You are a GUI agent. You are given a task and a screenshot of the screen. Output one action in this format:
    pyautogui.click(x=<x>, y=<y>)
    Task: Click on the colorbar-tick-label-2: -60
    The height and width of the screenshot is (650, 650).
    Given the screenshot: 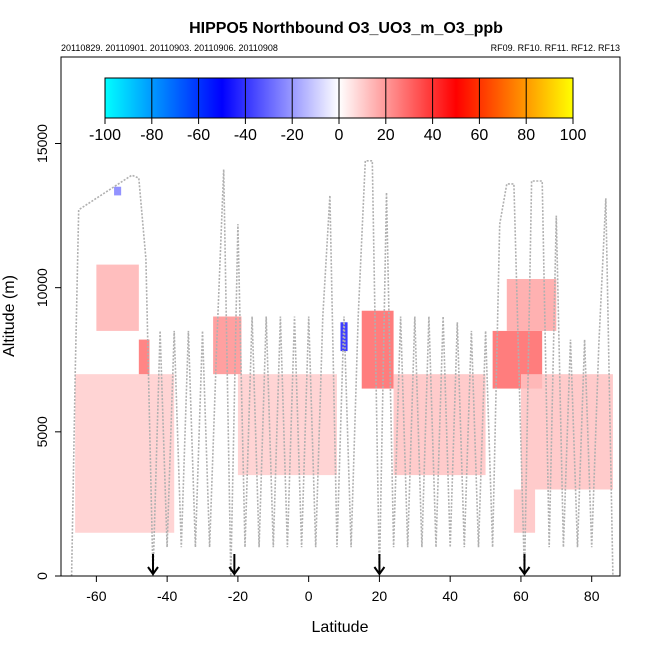 What is the action you would take?
    pyautogui.click(x=198, y=135)
    